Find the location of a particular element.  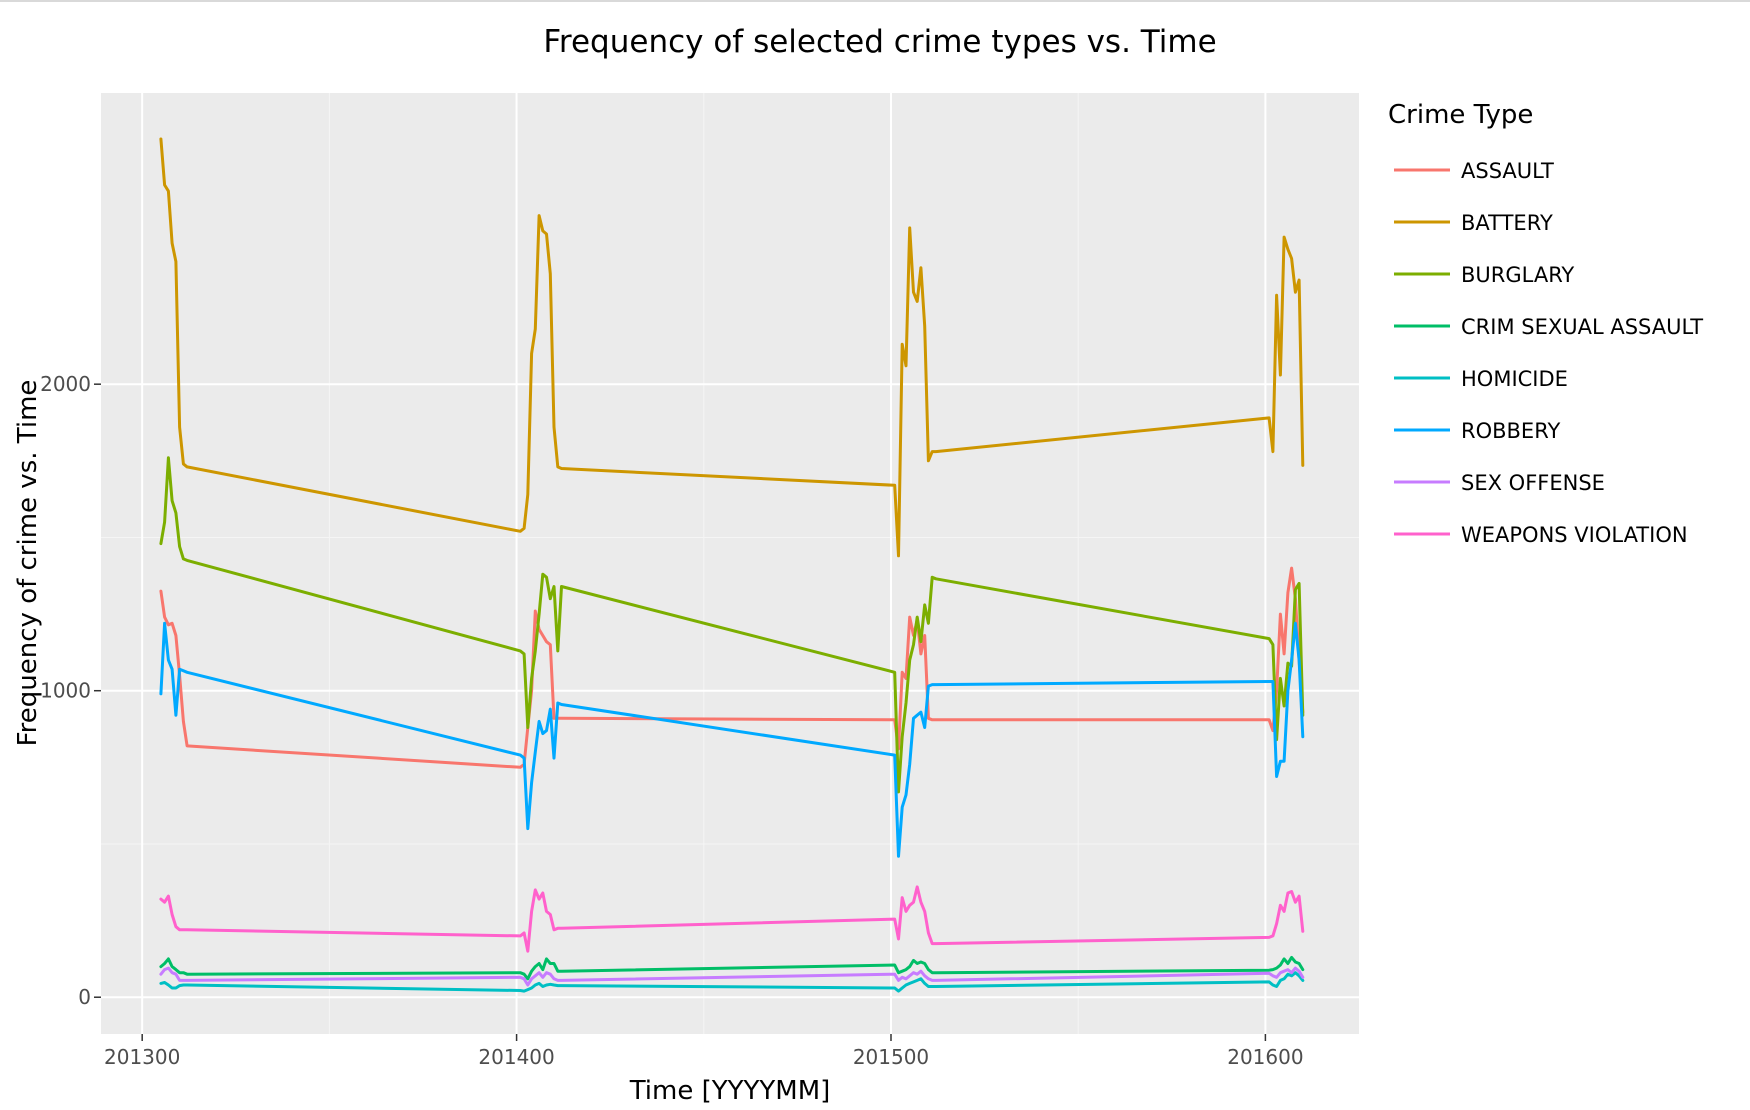

series-line-crim-sexual-assault is located at coordinates (732, 968).